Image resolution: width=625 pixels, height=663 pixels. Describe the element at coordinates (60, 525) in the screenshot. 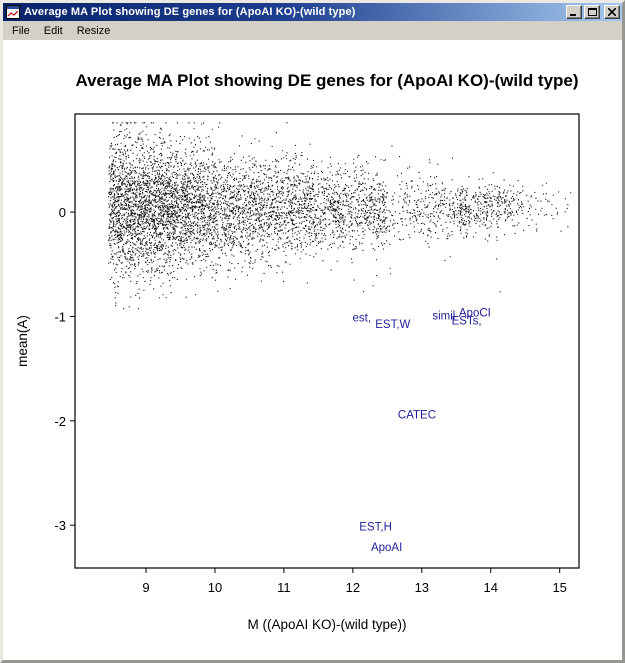

I see `y-tick-label: -3` at that location.